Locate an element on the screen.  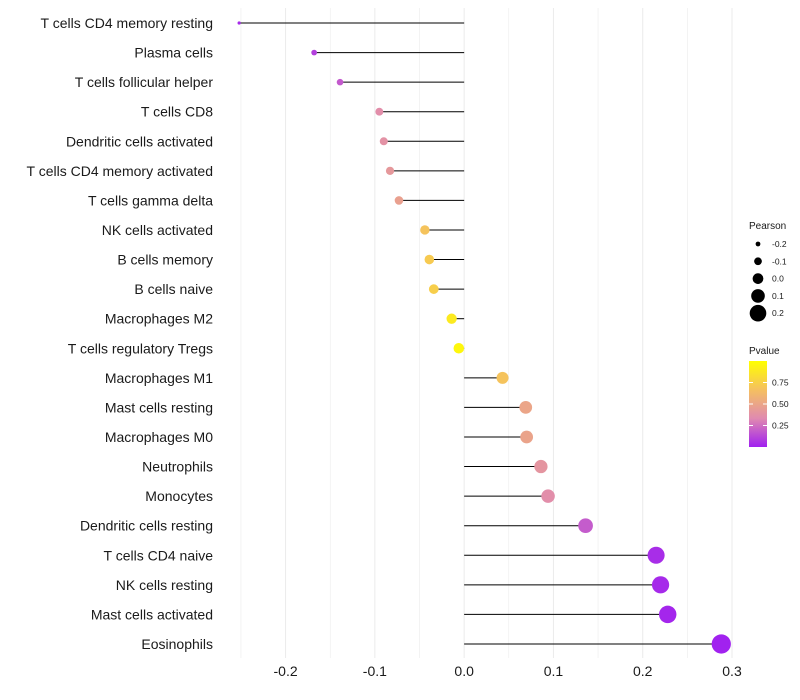
category-label: Eosinophils is located at coordinates (177, 644).